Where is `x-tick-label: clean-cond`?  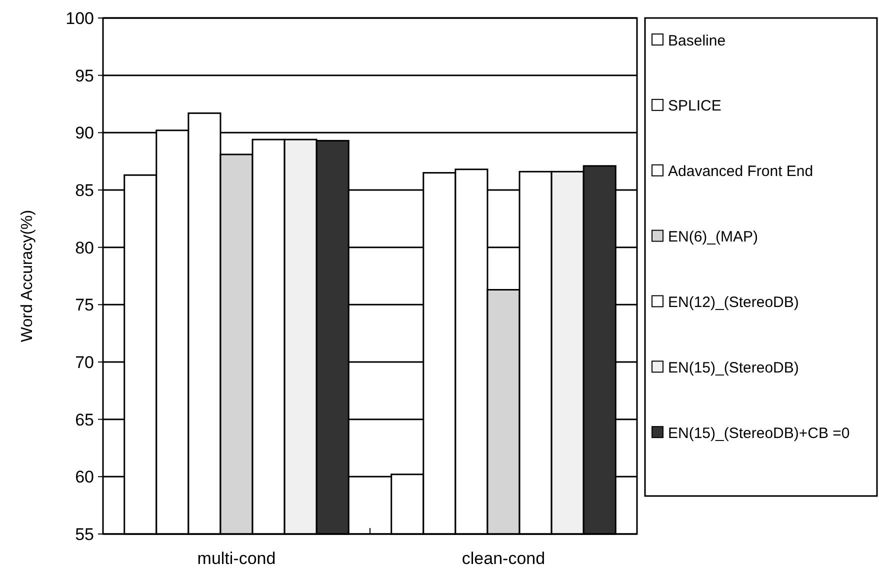 x-tick-label: clean-cond is located at coordinates (504, 558).